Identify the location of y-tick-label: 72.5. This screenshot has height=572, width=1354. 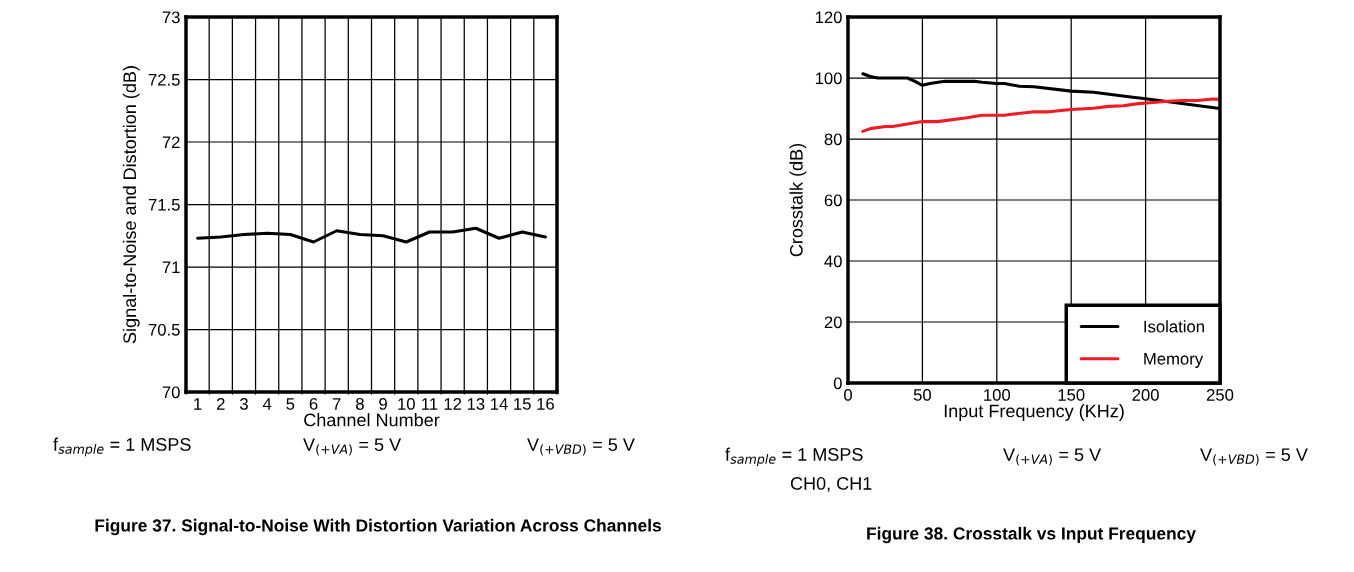
(164, 79).